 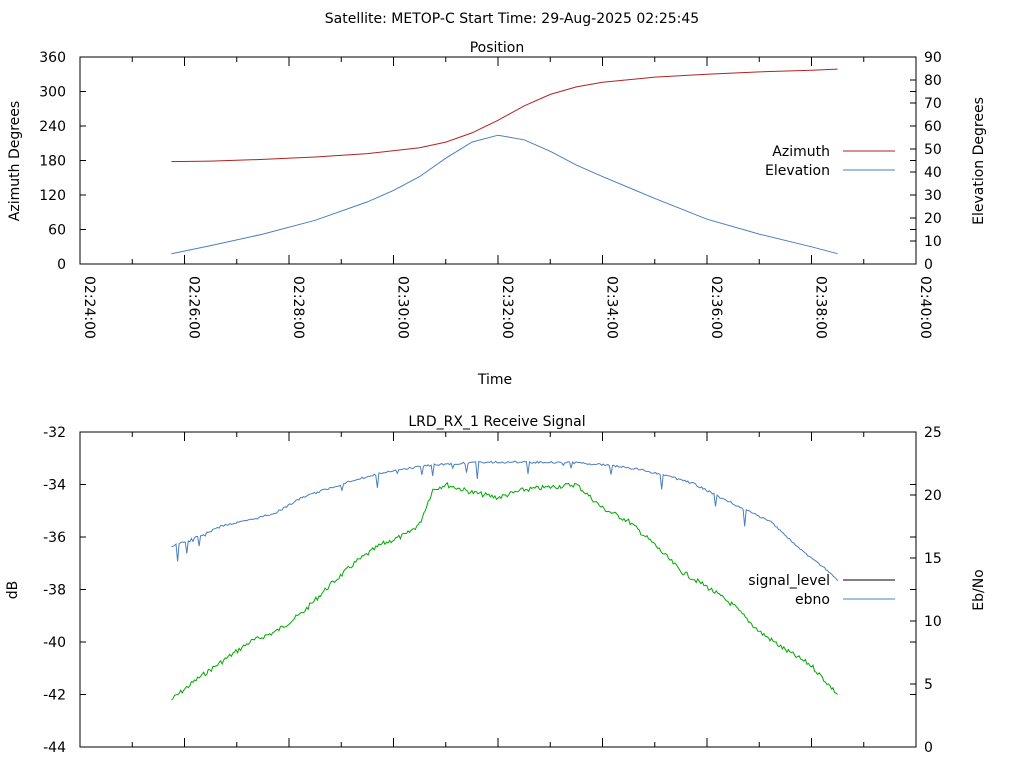 I want to click on time-tick-label: 02:34:00, so click(x=612, y=307).